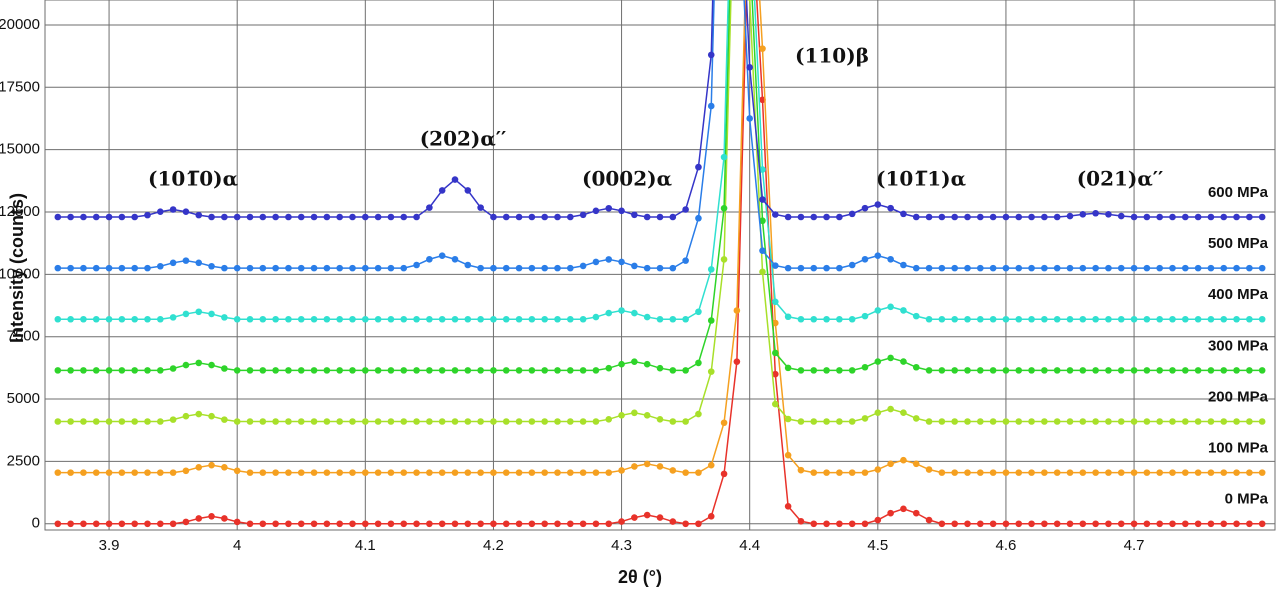 This screenshot has height=598, width=1281. I want to click on x-tick-label: 3.9, so click(109, 545).